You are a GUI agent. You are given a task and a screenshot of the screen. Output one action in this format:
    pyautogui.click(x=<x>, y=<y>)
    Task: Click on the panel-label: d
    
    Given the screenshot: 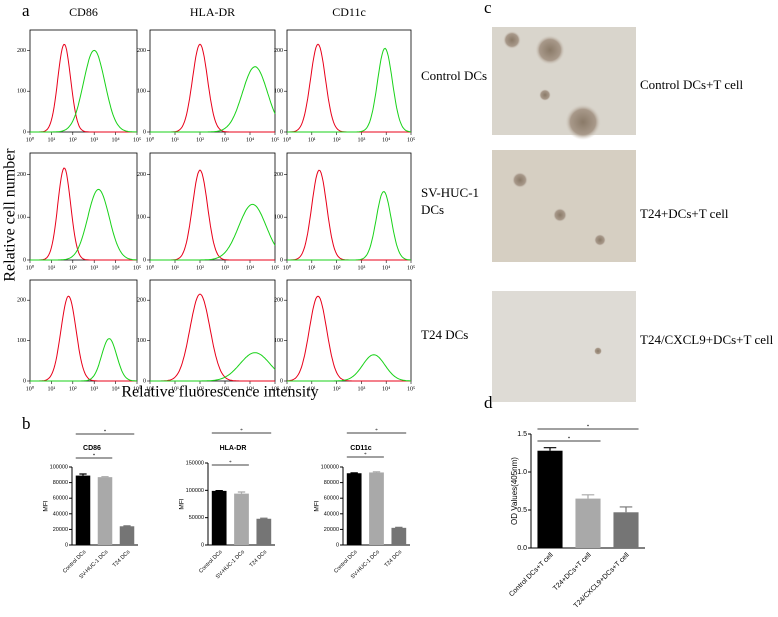 What is the action you would take?
    pyautogui.click(x=488, y=402)
    